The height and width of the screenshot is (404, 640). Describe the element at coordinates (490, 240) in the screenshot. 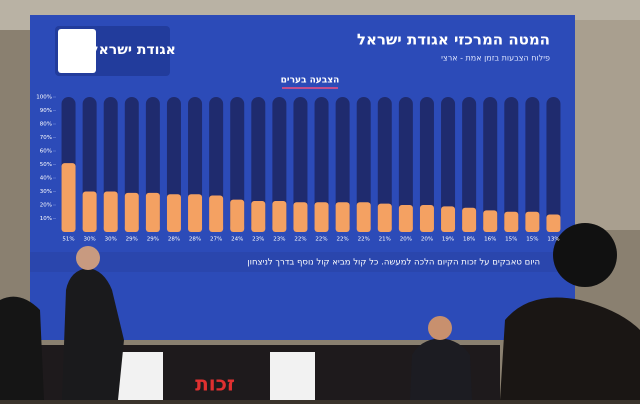

I see `value-label: 16%` at that location.